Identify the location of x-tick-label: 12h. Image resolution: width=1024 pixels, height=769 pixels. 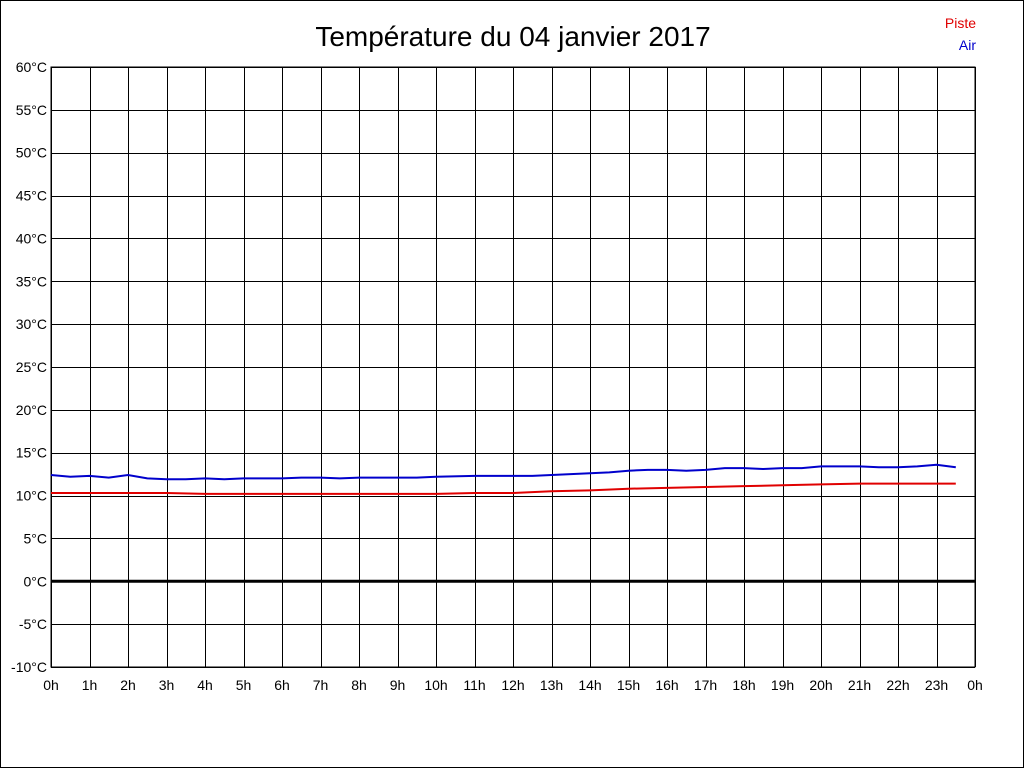
(512, 685).